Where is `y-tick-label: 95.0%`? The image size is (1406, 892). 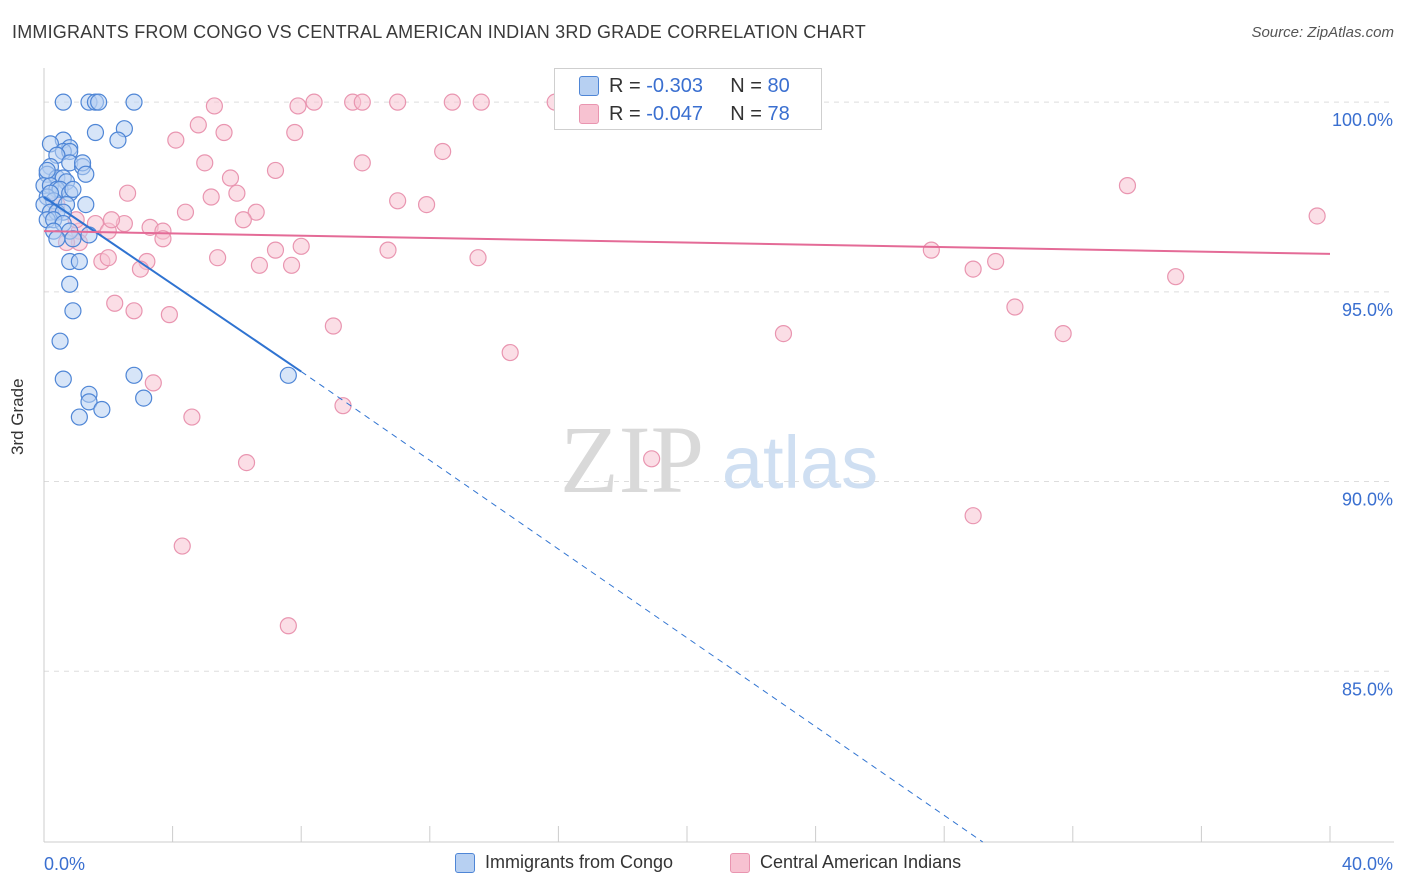
y-tick-label: 95.0% is located at coordinates (1367, 310).